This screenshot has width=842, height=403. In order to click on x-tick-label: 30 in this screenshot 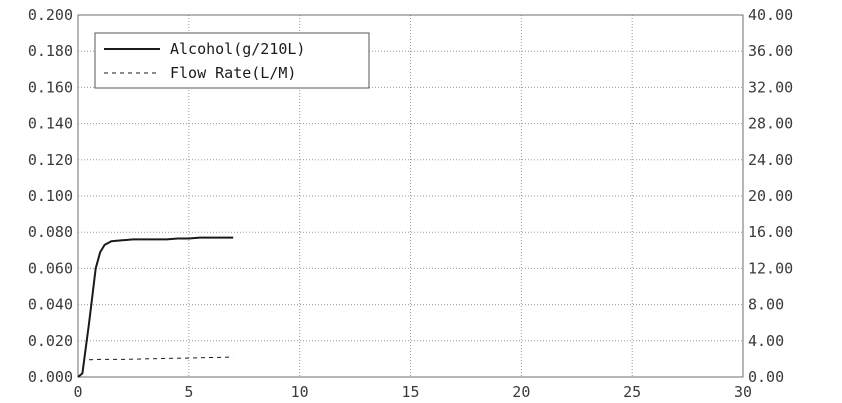, I will do `click(743, 392)`.